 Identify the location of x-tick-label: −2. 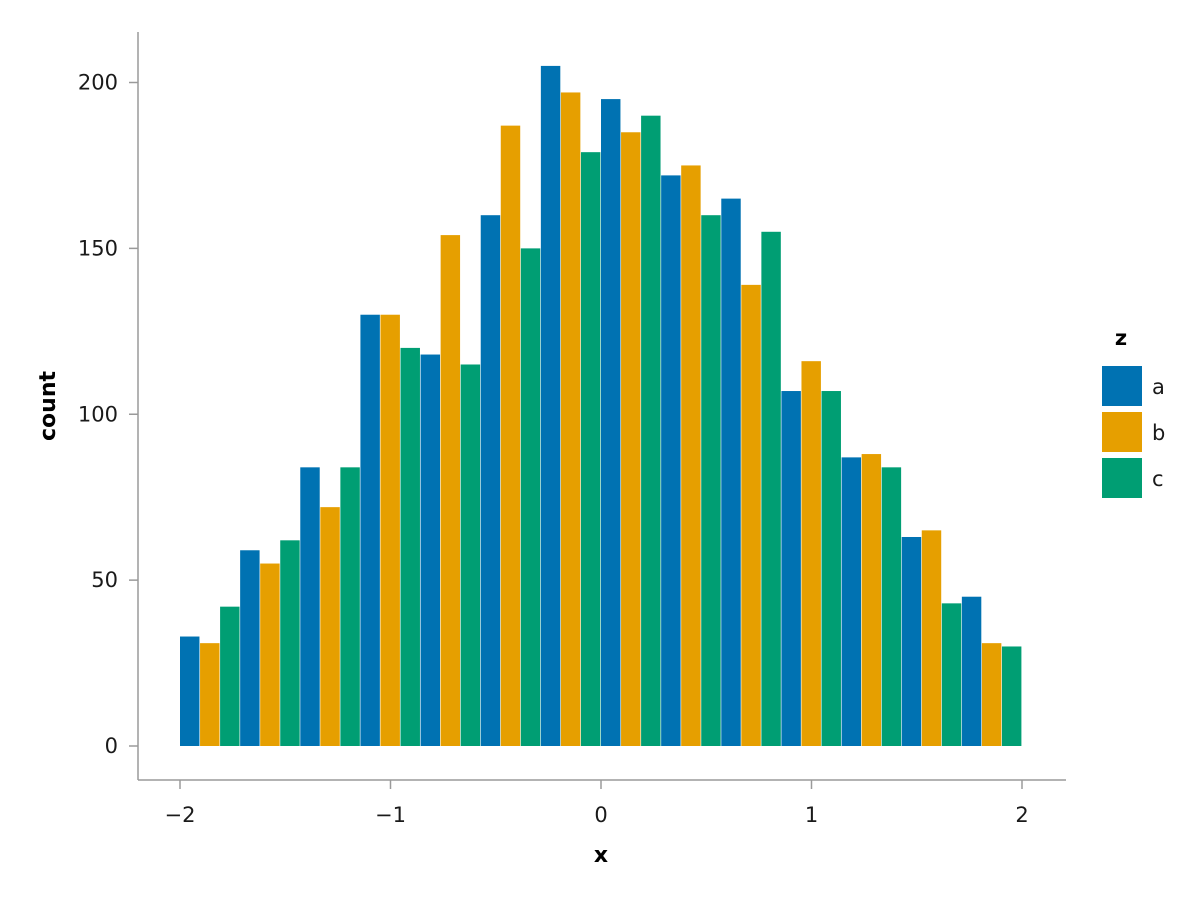
(180, 815).